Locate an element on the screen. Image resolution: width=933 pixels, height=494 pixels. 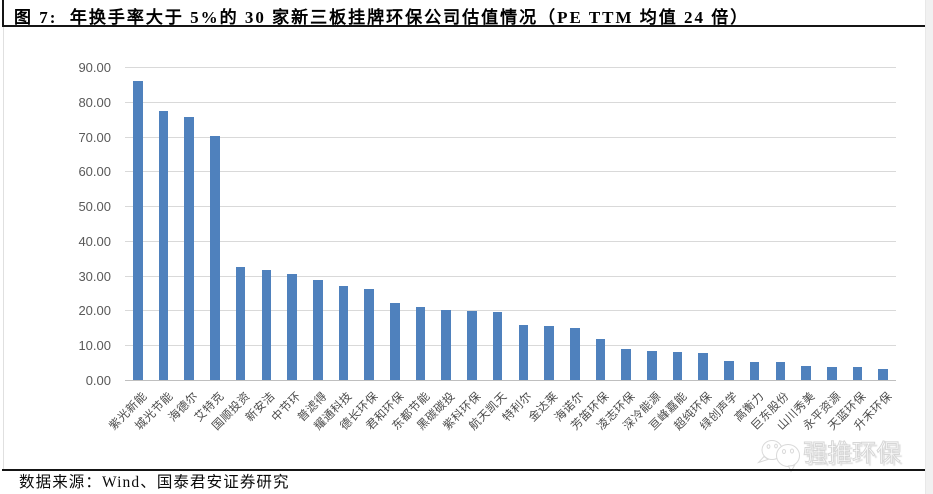
y-axis-tick-label: 0.00 is located at coordinates (98, 380).